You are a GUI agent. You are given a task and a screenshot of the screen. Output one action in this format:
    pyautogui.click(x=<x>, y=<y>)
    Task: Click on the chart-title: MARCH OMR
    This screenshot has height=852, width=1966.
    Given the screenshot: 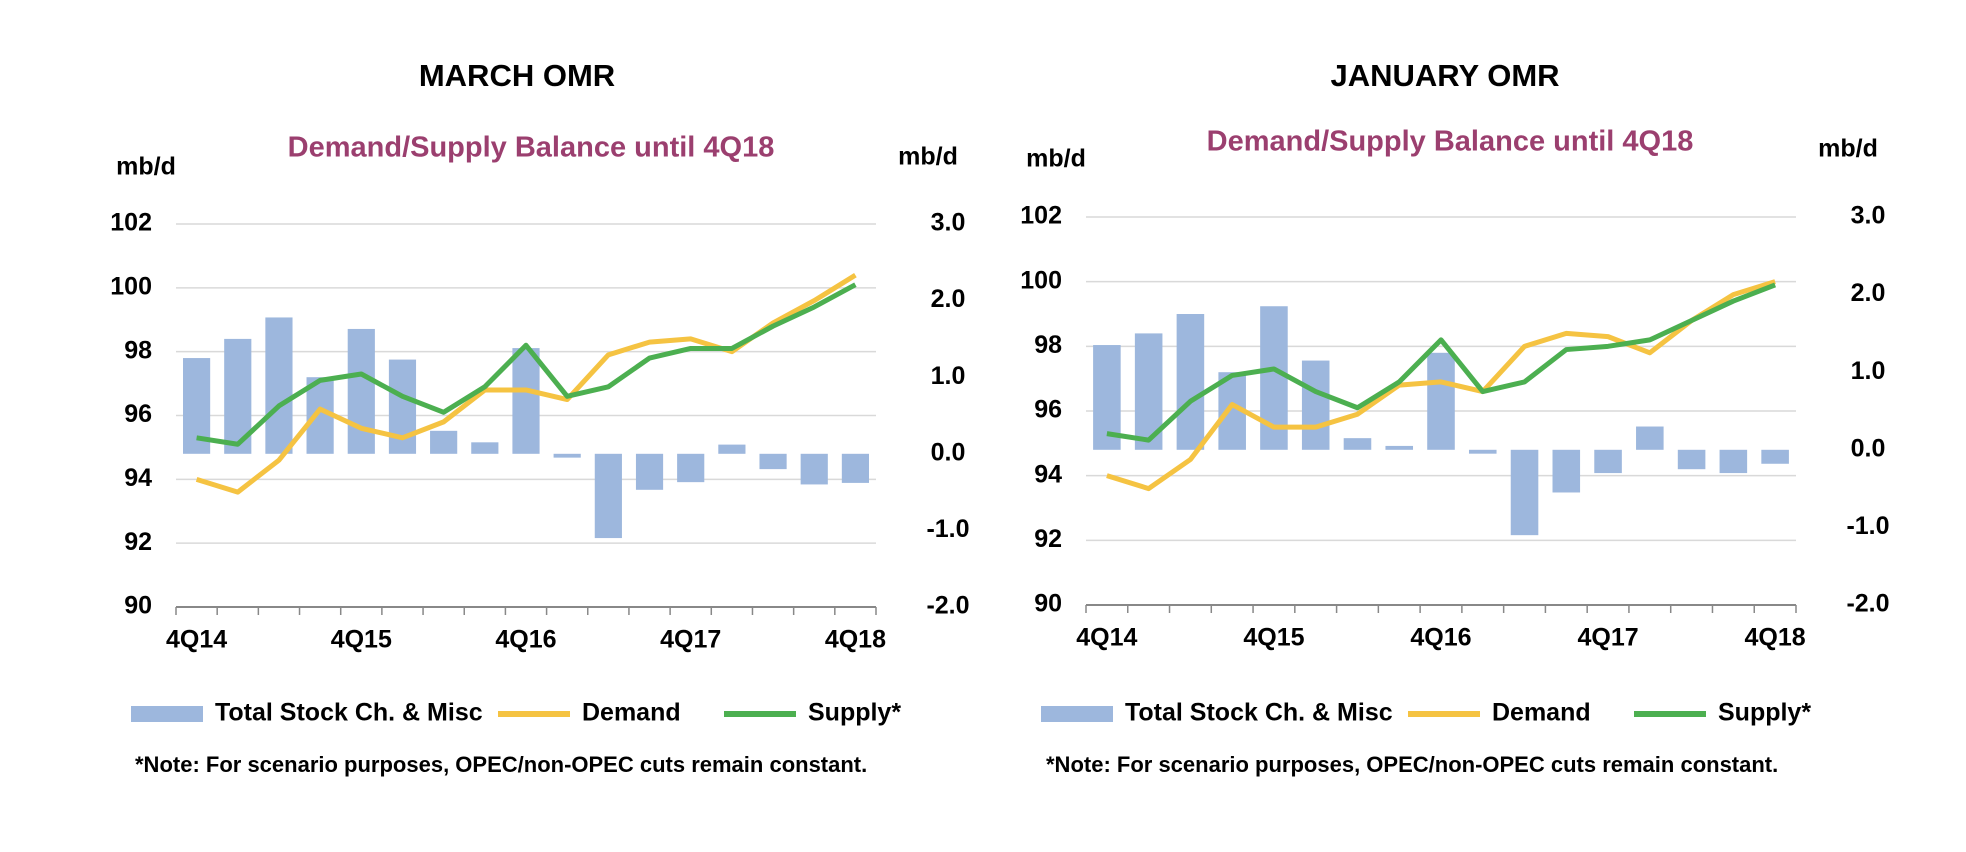 What is the action you would take?
    pyautogui.click(x=517, y=75)
    